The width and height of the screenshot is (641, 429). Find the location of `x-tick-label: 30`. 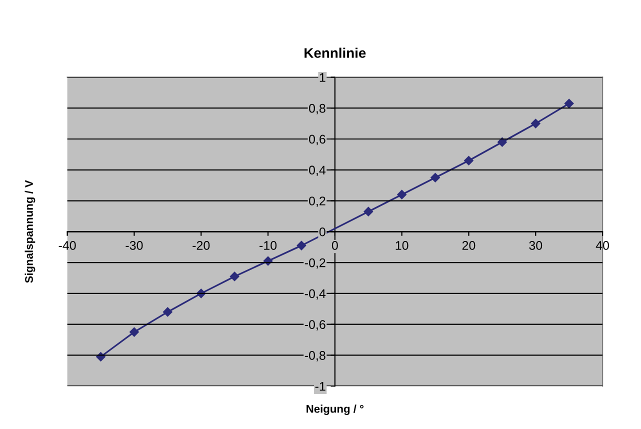

x-tick-label: 30 is located at coordinates (535, 245).